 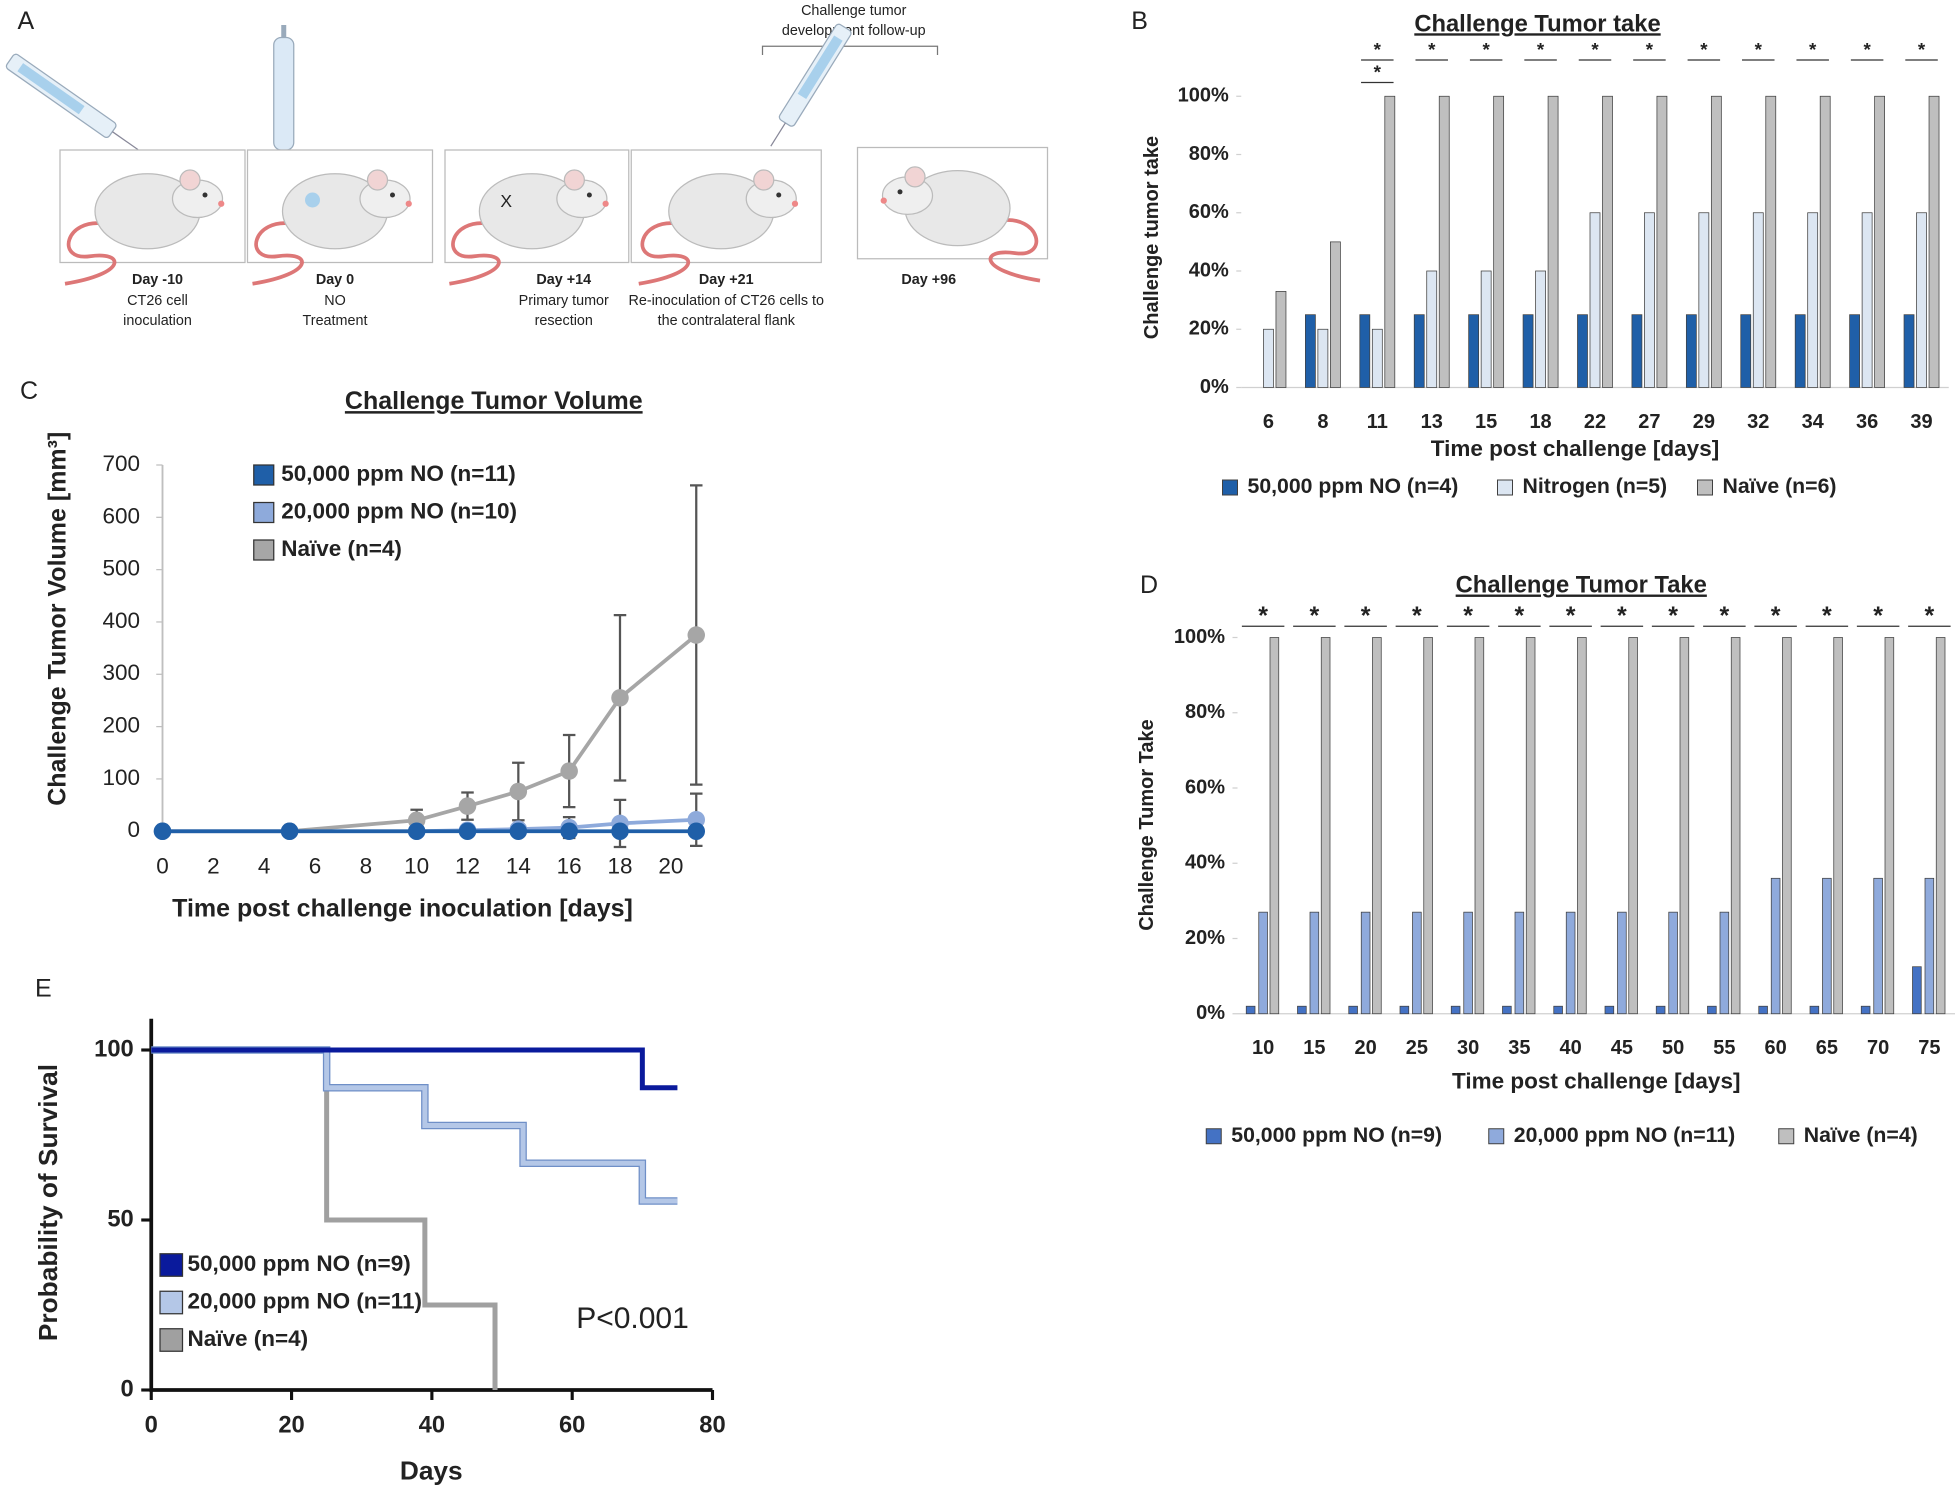 What do you see at coordinates (564, 301) in the screenshot?
I see `step-description: Primary tumor` at bounding box center [564, 301].